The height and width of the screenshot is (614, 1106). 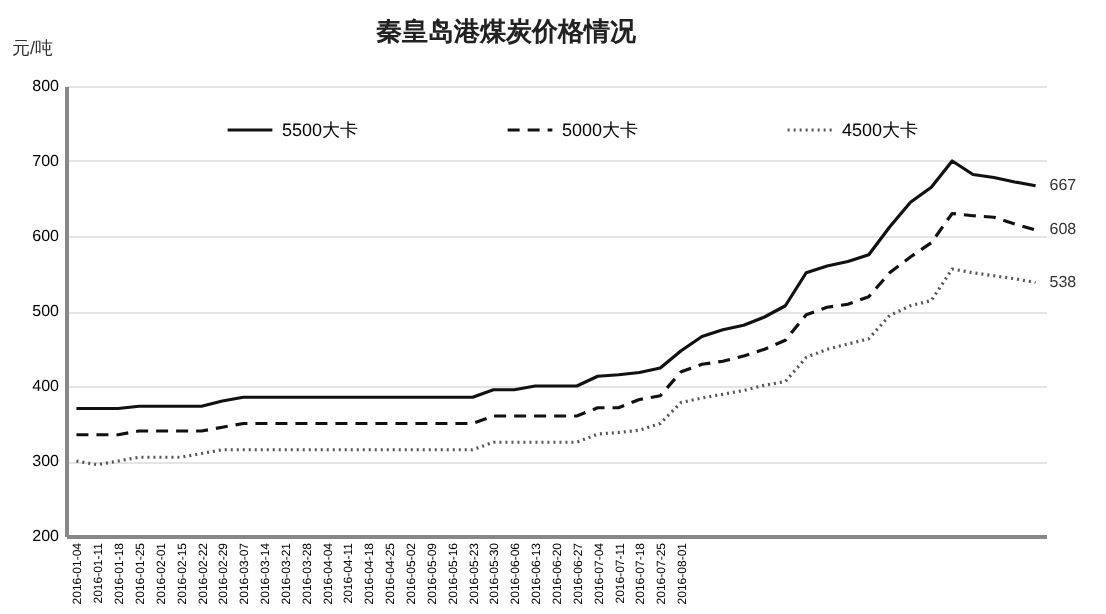 What do you see at coordinates (46, 536) in the screenshot?
I see `y-tick-label: 200` at bounding box center [46, 536].